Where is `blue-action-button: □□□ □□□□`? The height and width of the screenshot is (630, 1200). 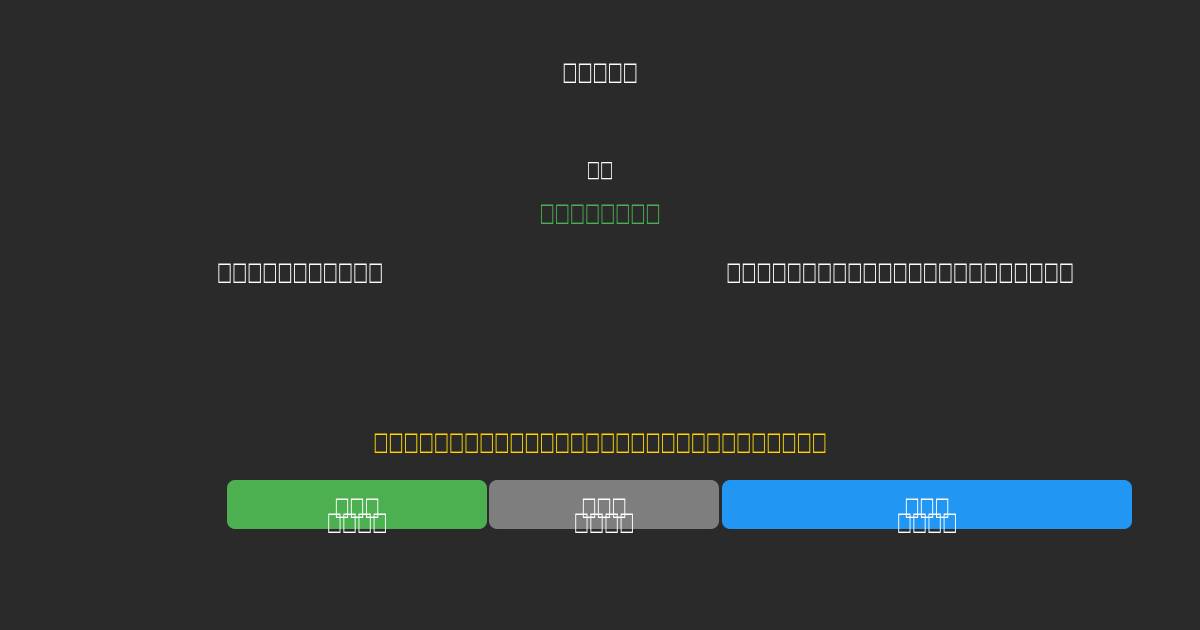 blue-action-button: □□□ □□□□ is located at coordinates (927, 508).